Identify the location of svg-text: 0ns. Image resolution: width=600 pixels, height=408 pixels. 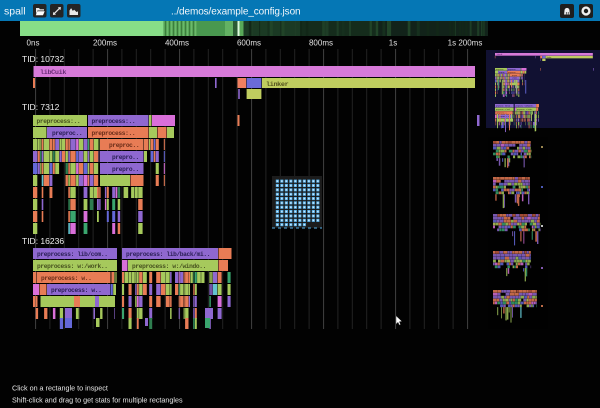
(33, 43).